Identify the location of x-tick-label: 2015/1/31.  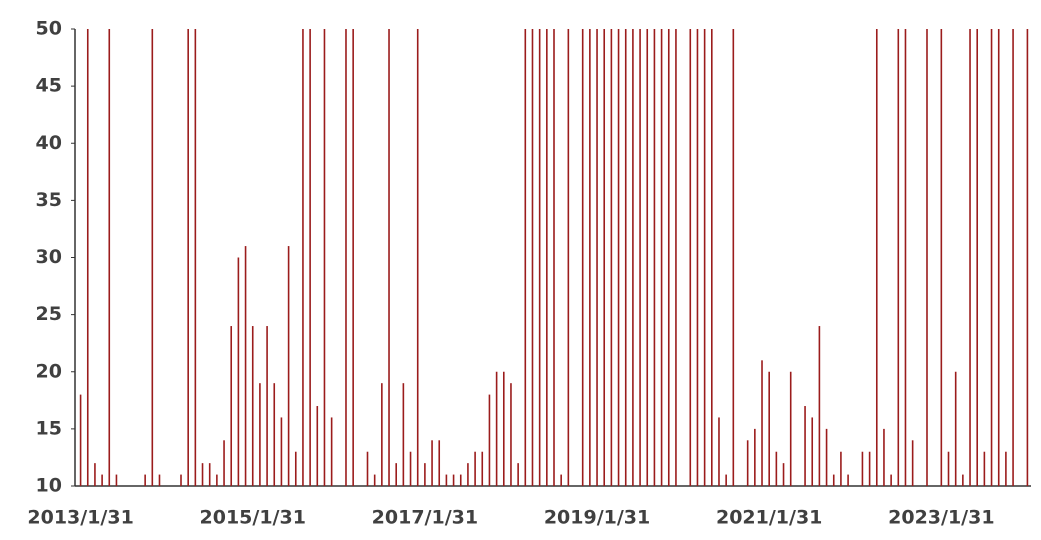
(253, 518).